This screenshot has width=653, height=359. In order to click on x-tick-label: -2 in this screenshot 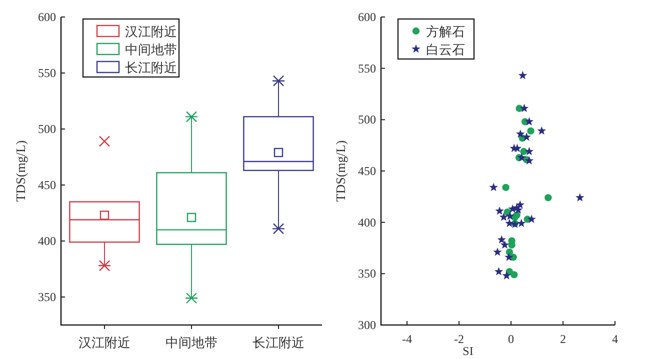, I will do `click(459, 339)`.